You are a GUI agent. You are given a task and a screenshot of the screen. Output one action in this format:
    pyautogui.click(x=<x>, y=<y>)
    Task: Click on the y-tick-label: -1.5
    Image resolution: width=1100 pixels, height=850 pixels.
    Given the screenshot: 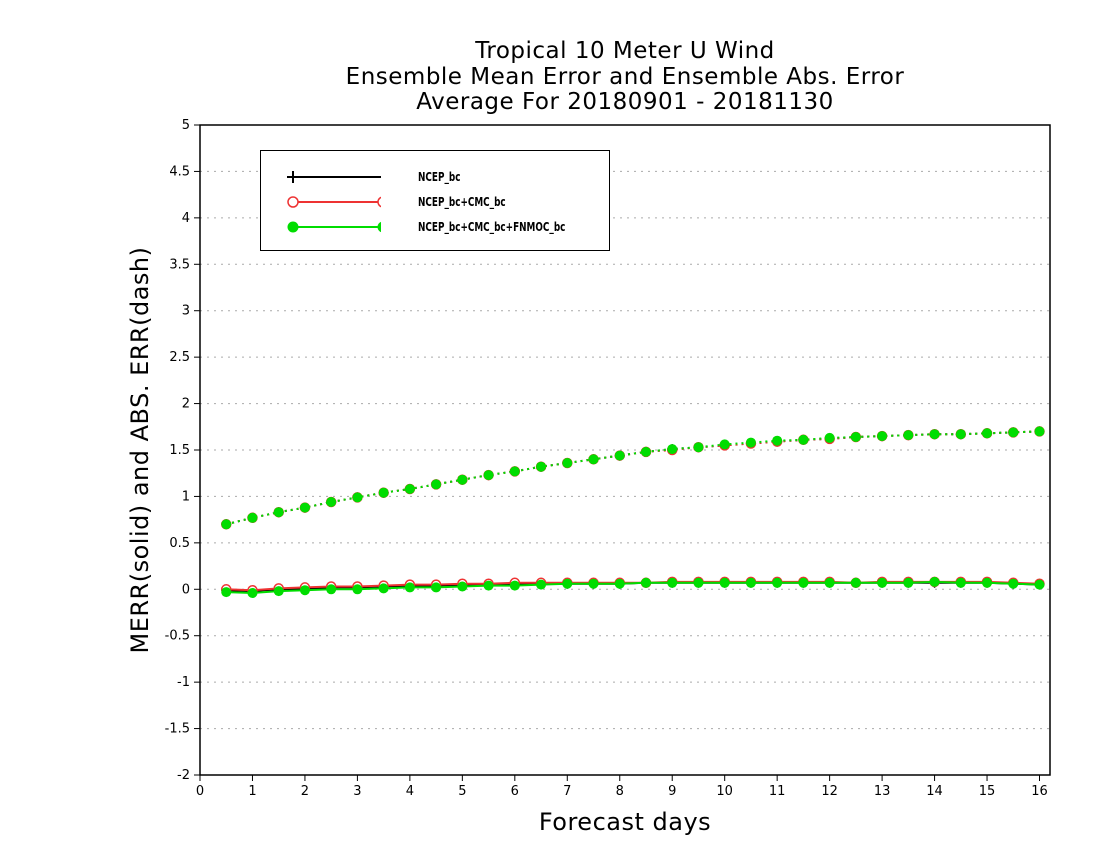 What is the action you would take?
    pyautogui.click(x=177, y=729)
    